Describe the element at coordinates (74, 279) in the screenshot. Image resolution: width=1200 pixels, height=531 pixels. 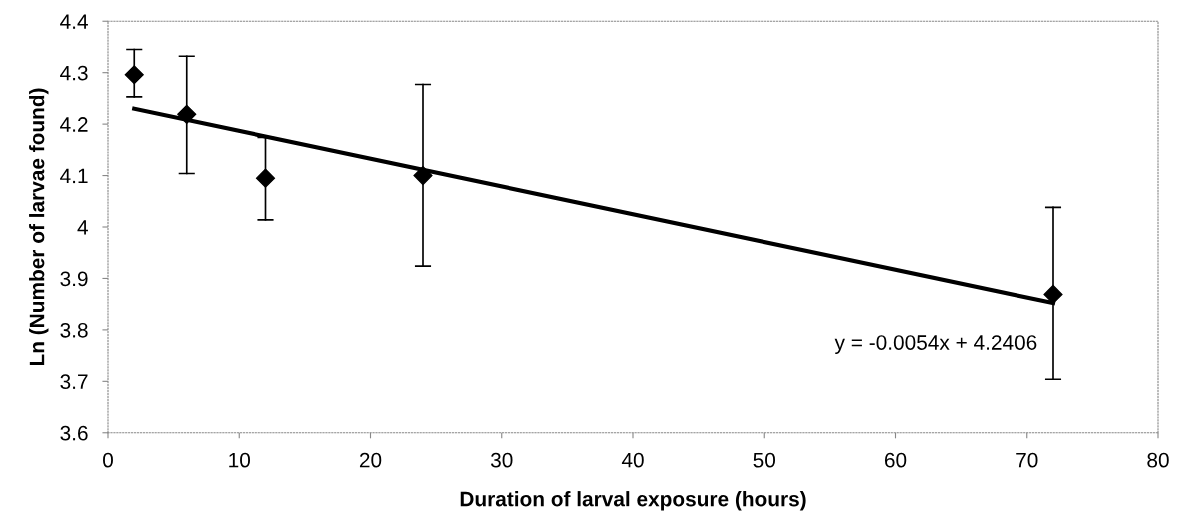
I see `y-tick-label: 3.9` at that location.